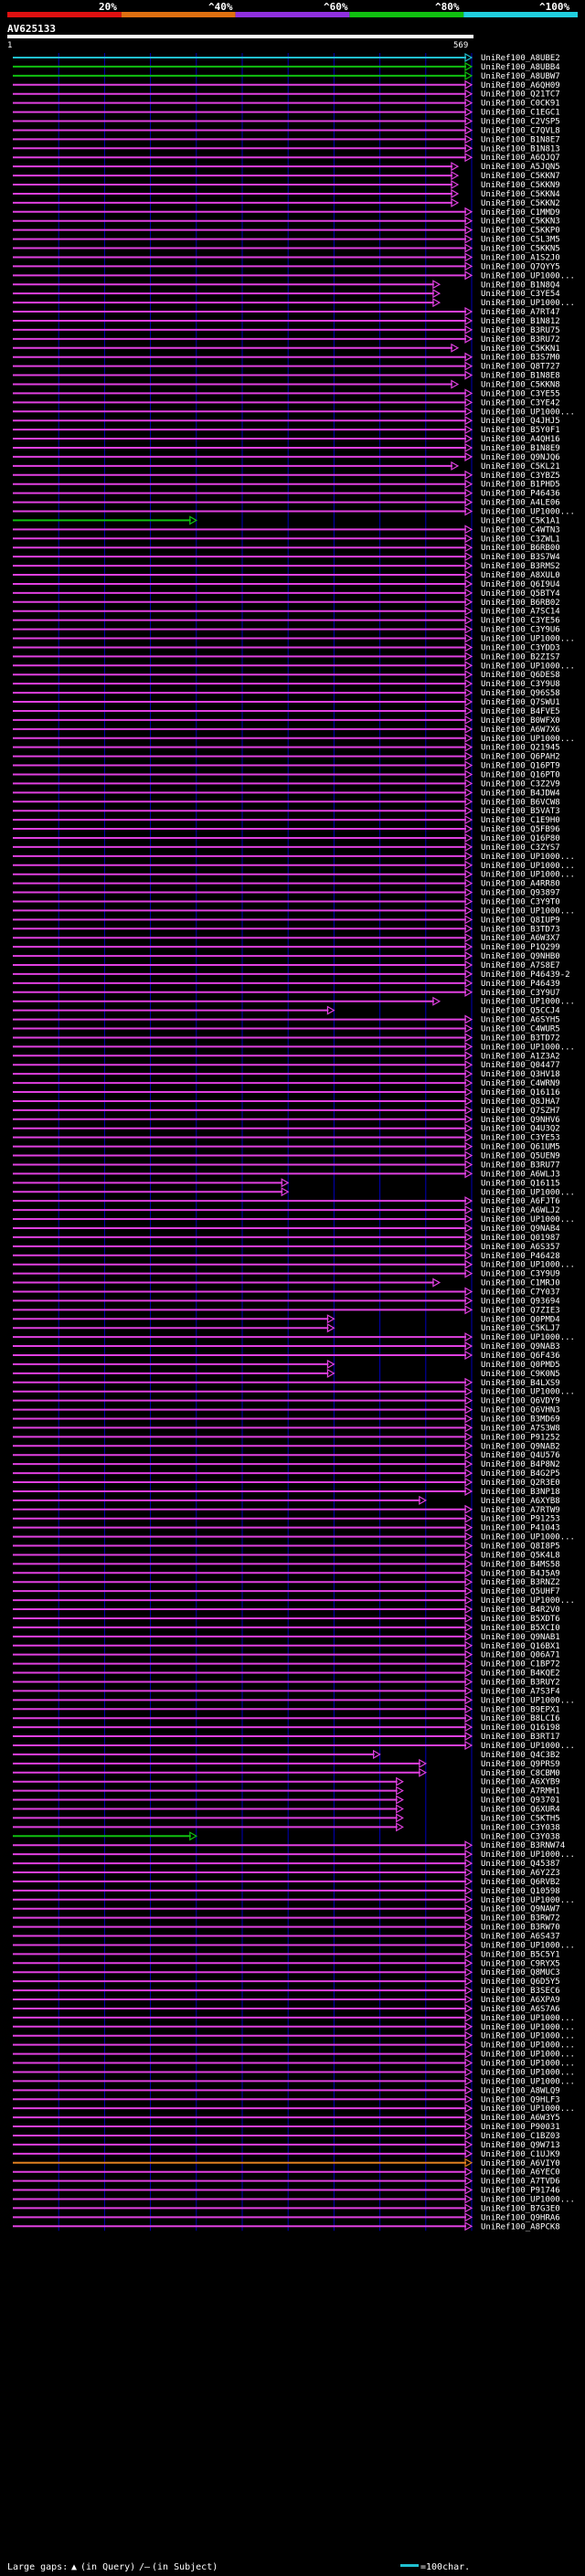 The image size is (585, 2576). Describe the element at coordinates (520, 1954) in the screenshot. I see `hit-label: UniRef100_B5C5Y1` at that location.